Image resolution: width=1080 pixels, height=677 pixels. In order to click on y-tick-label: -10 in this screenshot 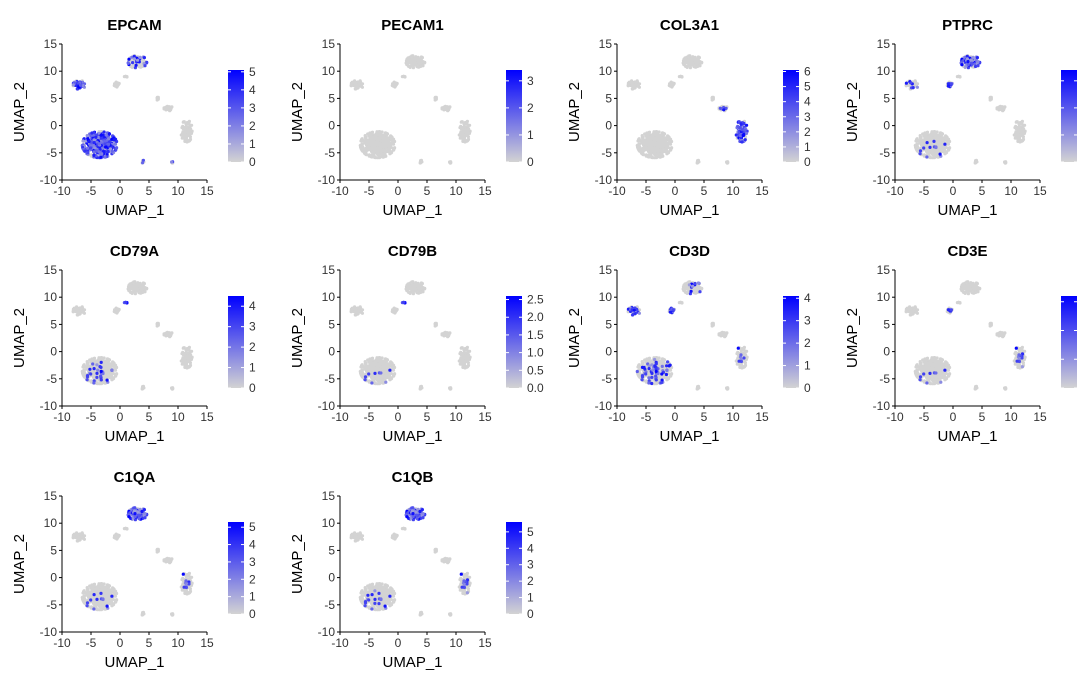, I will do `click(604, 180)`.